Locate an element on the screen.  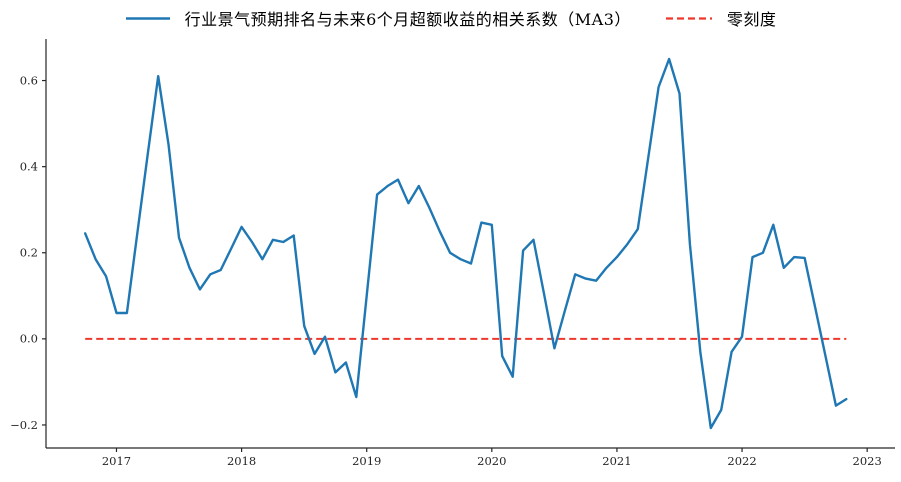
x-tick-label: 2019 is located at coordinates (366, 461).